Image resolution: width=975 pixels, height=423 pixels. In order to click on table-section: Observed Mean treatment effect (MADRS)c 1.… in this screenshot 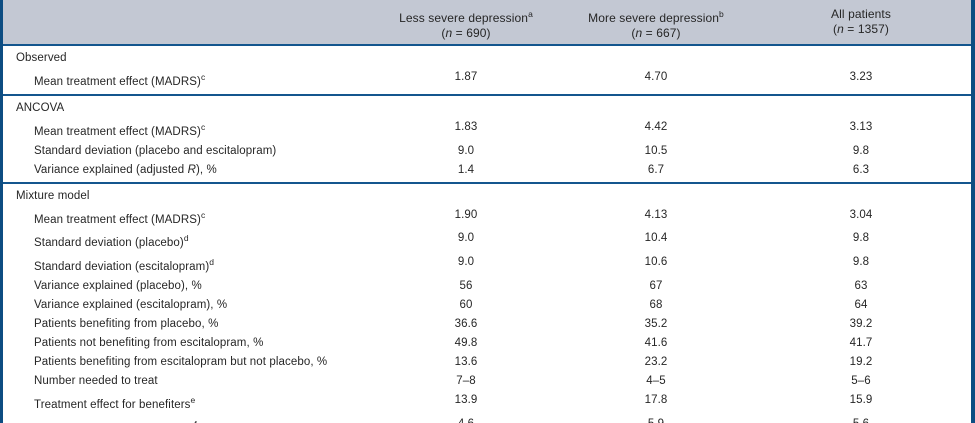, I will do `click(487, 71)`.